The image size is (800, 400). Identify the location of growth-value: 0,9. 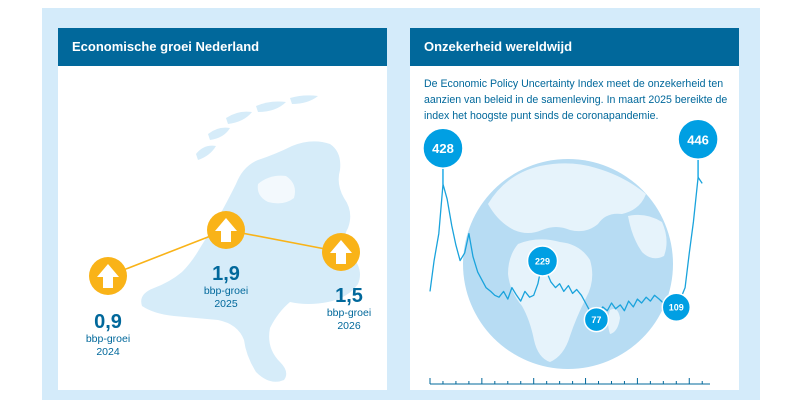
(108, 322).